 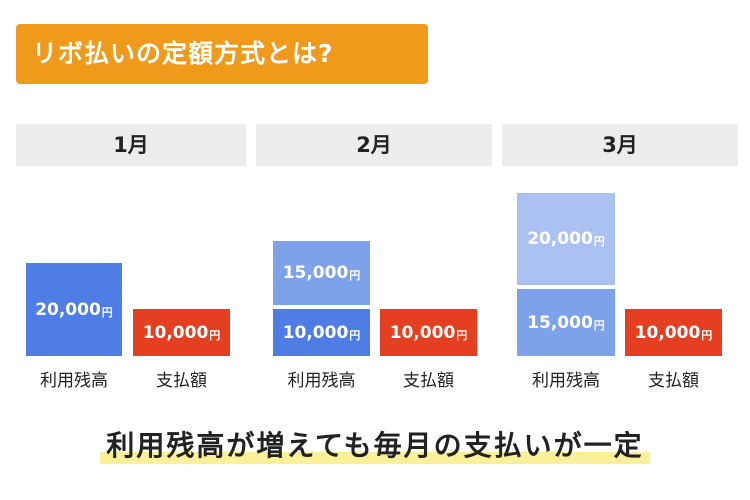 I want to click on balance-box-1: 20,000 円, so click(x=74, y=309).